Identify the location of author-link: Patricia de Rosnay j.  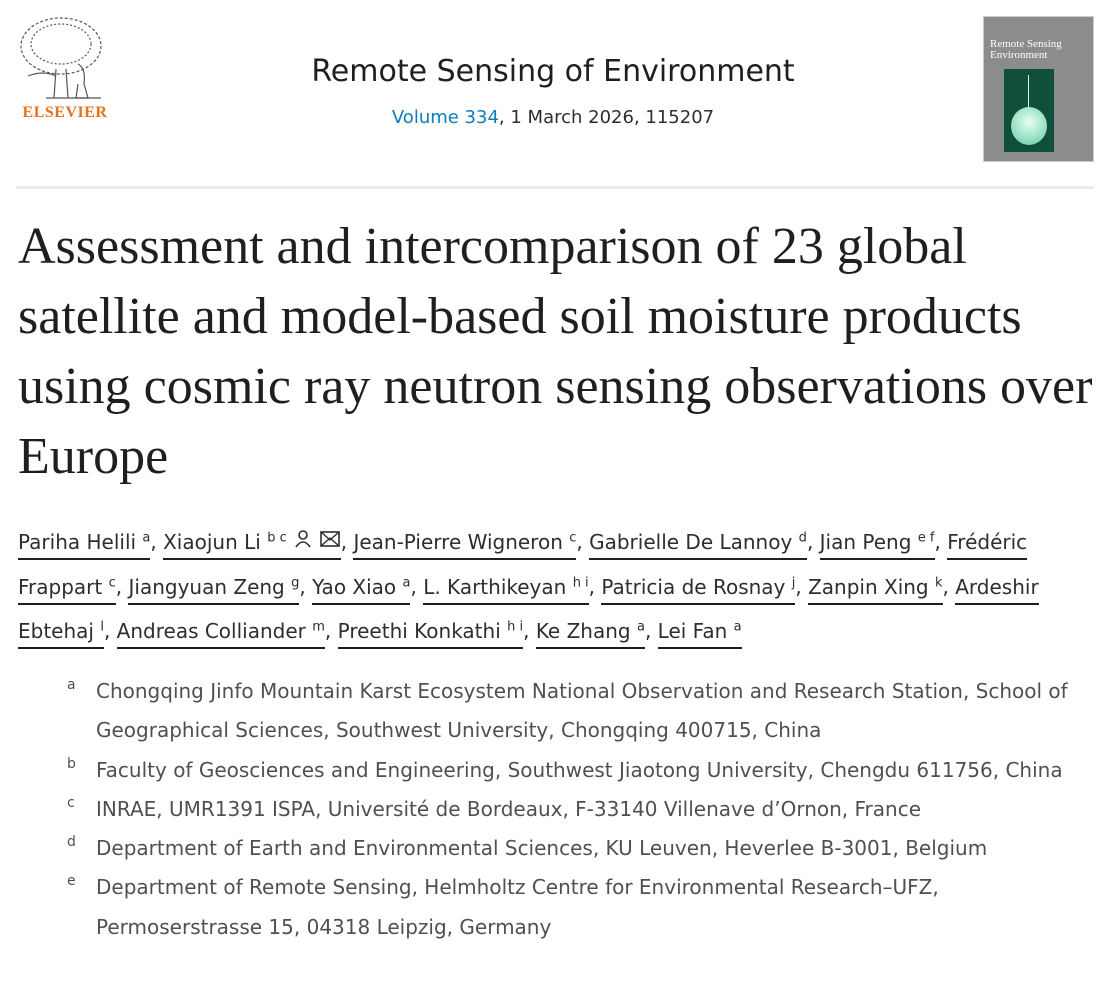
(698, 589).